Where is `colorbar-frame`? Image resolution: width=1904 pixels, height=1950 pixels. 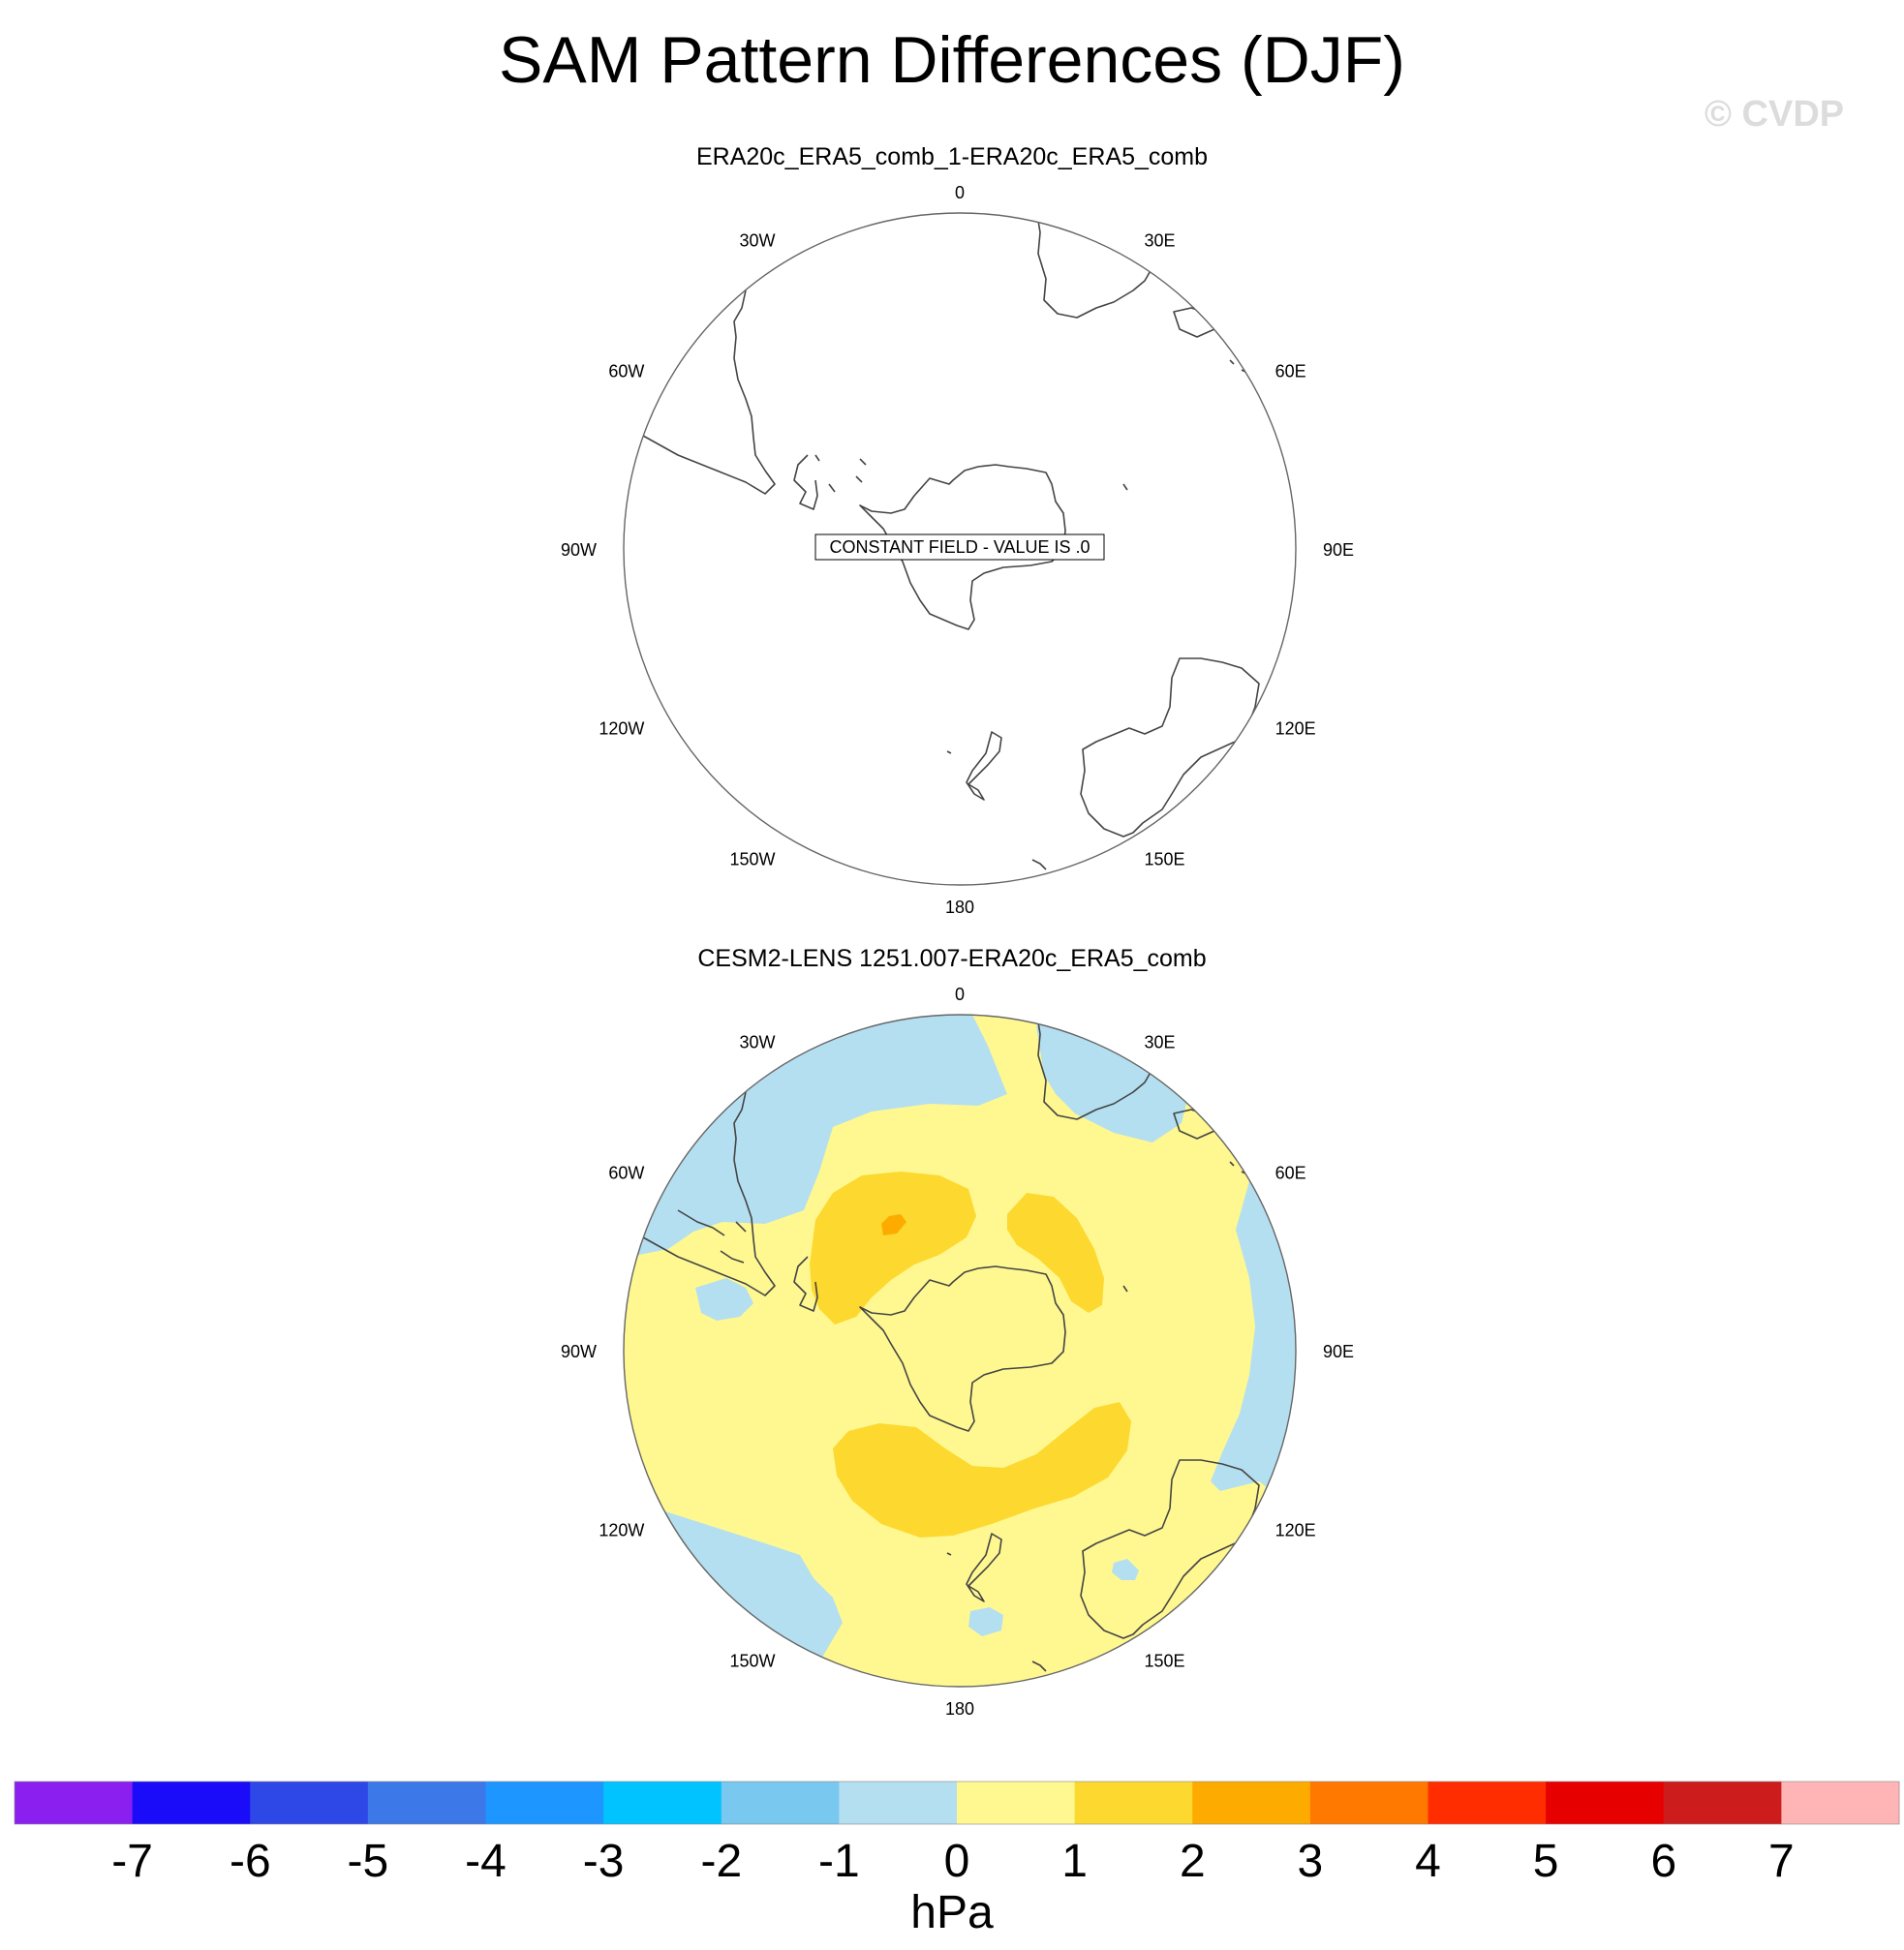
colorbar-frame is located at coordinates (957, 1803).